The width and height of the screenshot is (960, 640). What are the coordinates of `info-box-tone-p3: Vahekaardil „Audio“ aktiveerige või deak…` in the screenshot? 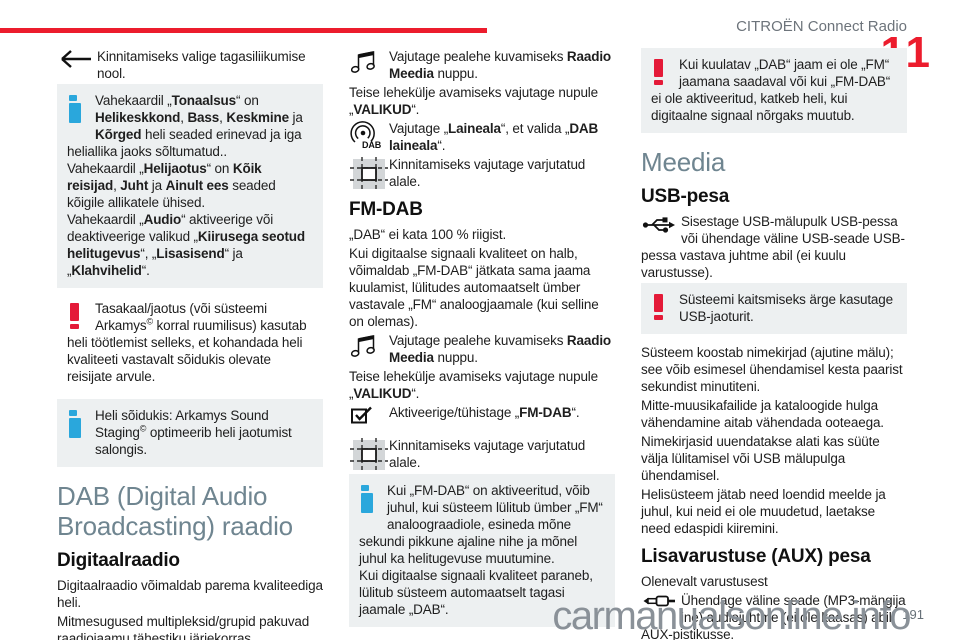 It's located at (186, 245).